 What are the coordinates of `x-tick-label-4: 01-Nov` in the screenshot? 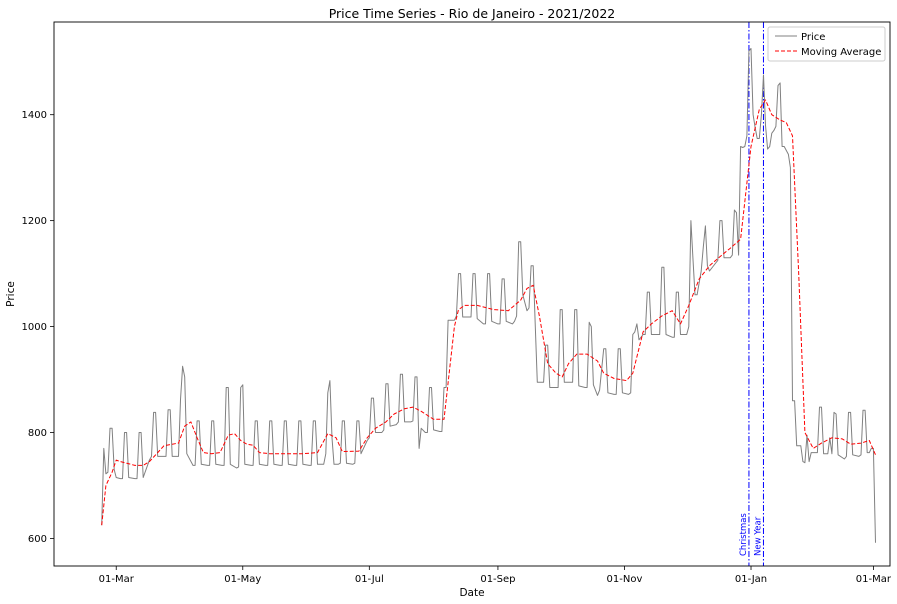 It's located at (625, 579).